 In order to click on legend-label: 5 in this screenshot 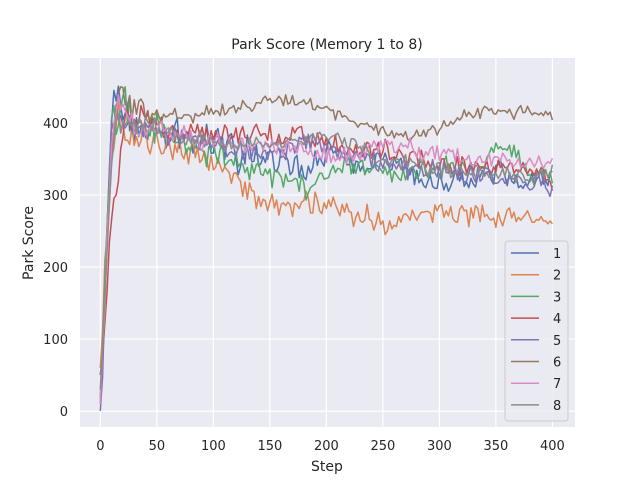, I will do `click(557, 341)`.